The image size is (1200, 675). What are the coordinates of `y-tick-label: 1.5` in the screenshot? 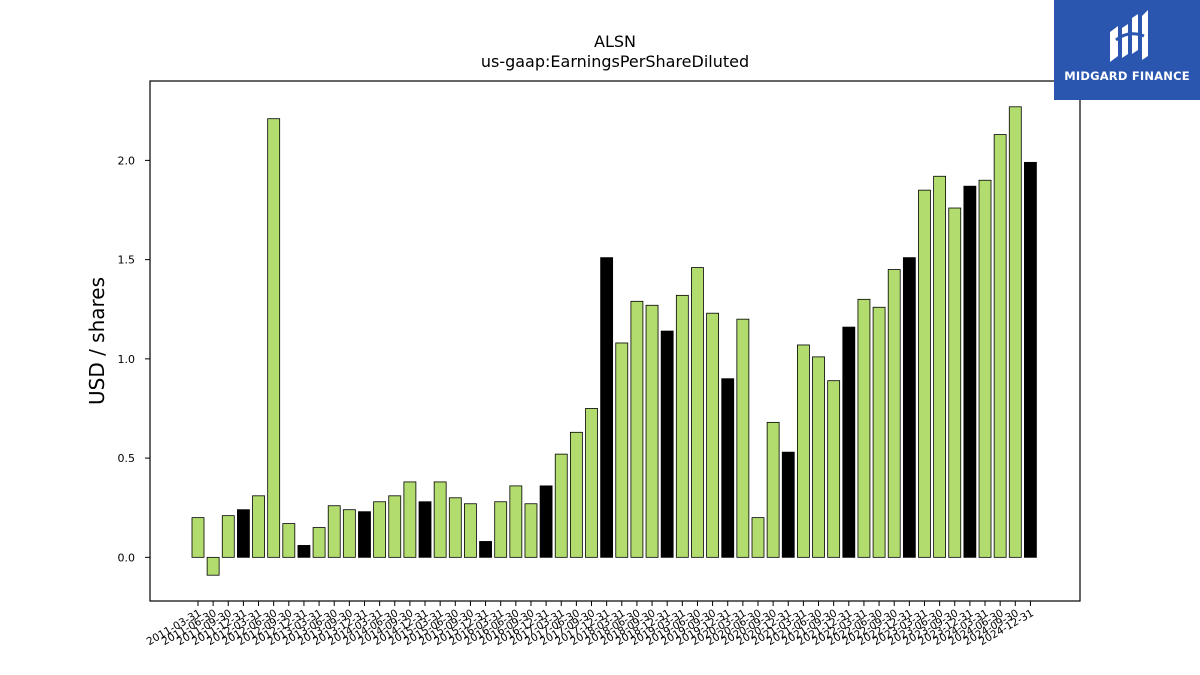 It's located at (127, 260).